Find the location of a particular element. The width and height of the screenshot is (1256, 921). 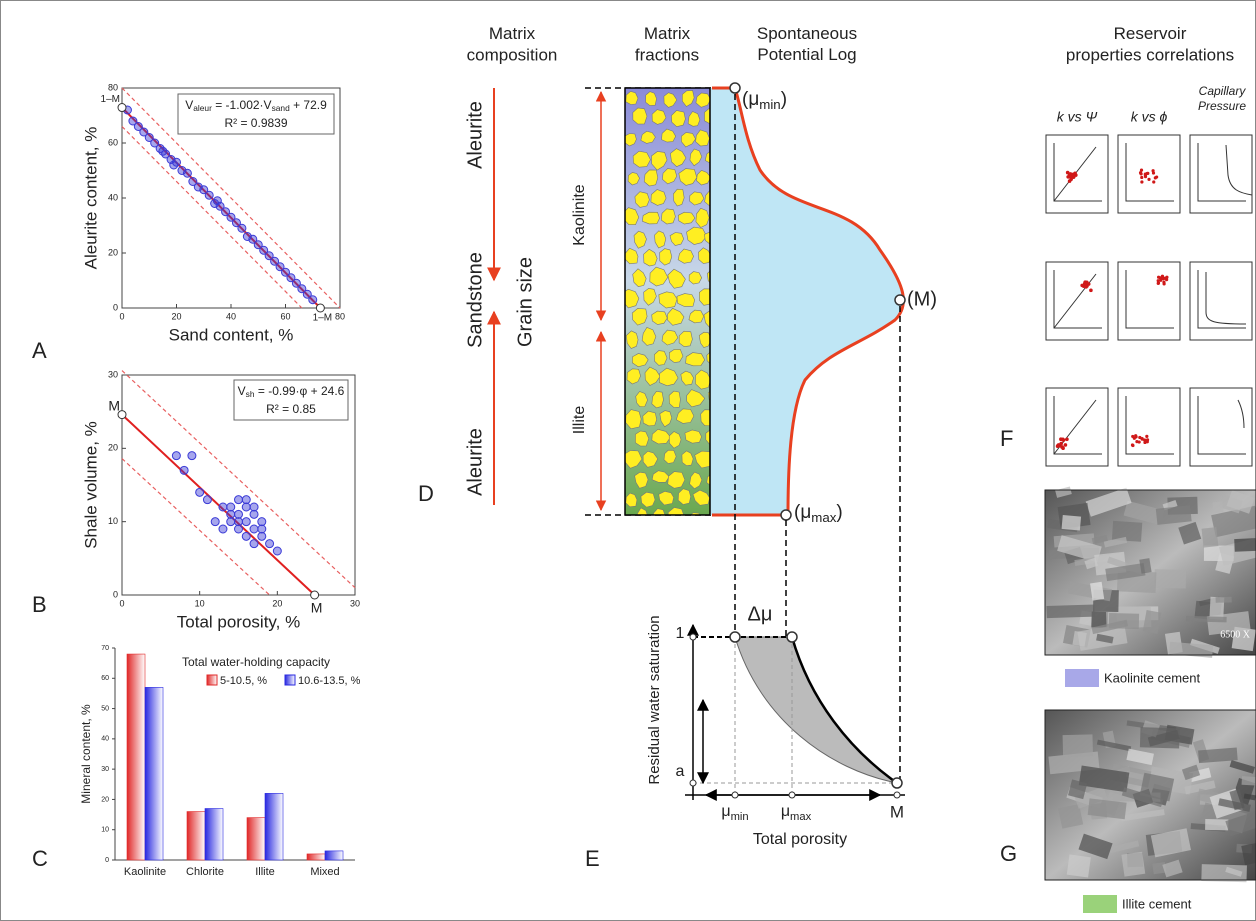

panel-label: E is located at coordinates (592, 858).